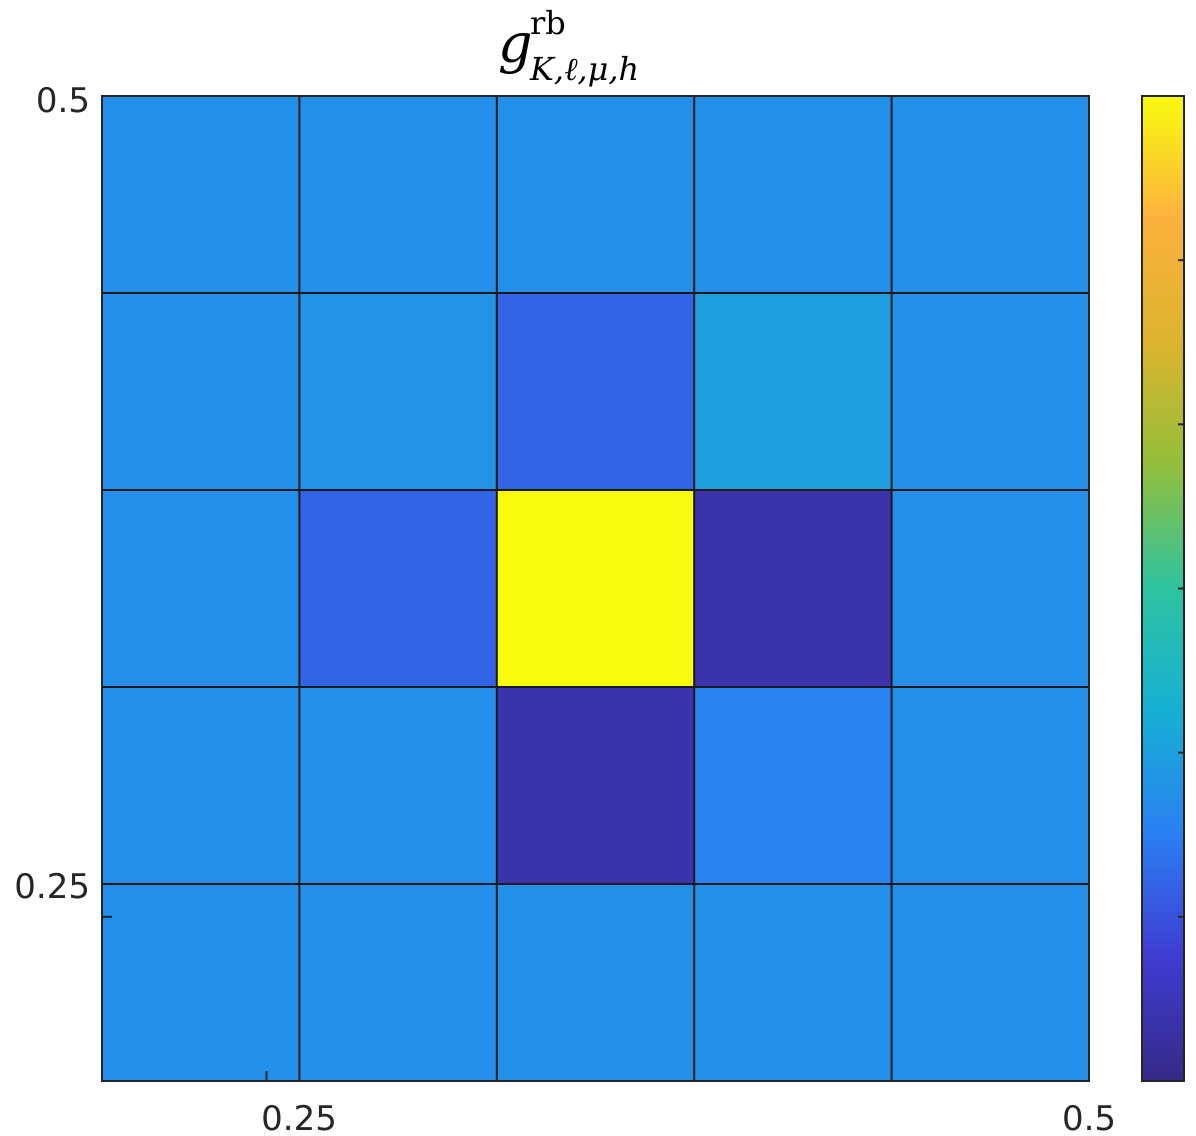 The width and height of the screenshot is (1196, 1136). I want to click on heatmap-cell-r4-c1, so click(398, 983).